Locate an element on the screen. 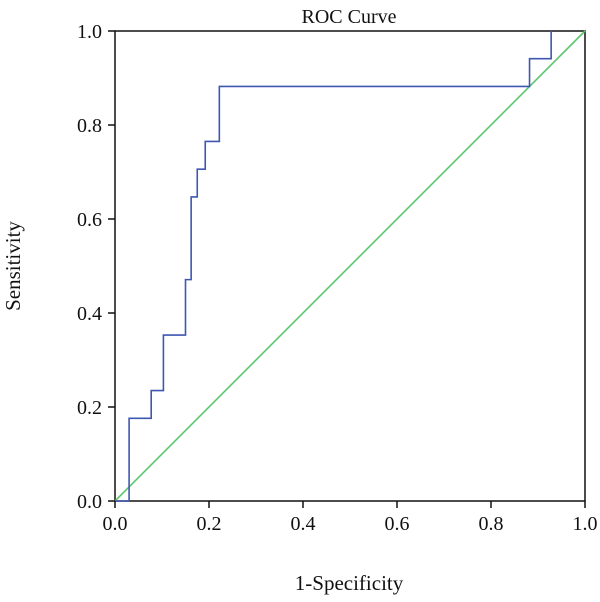 The image size is (600, 602). y-tick-label: 0.4 is located at coordinates (89, 314).